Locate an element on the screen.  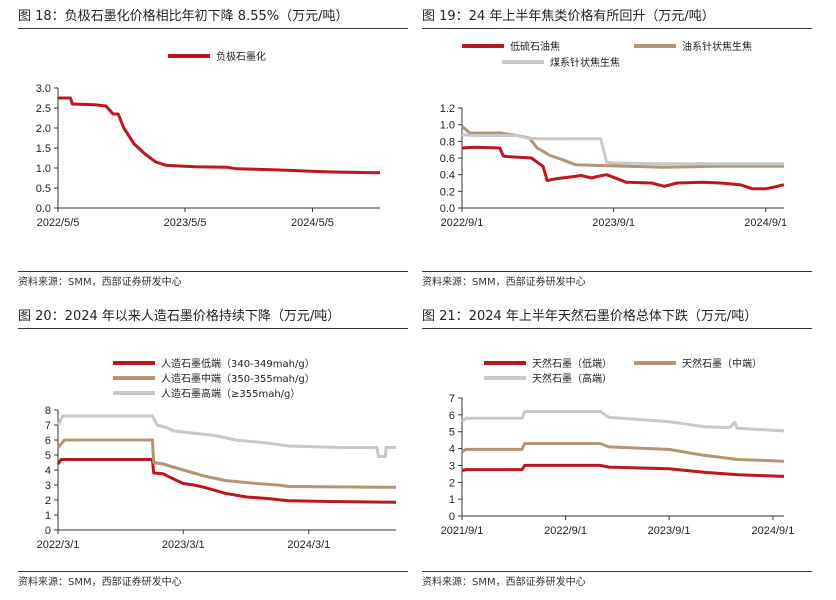
y-tick-label: 0.4 is located at coordinates (447, 176).